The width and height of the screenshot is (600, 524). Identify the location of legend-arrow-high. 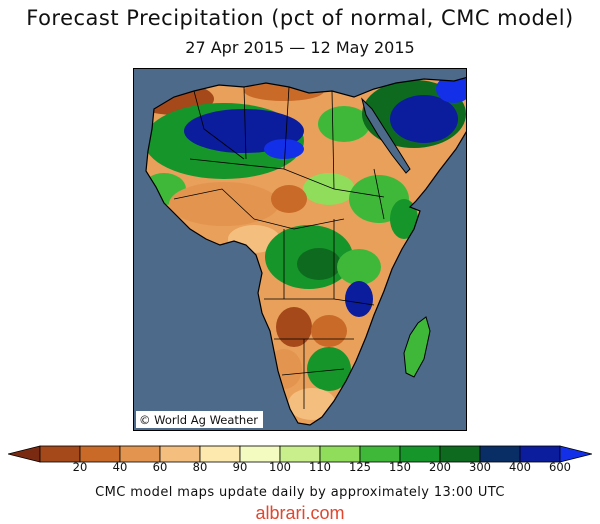
(575, 454).